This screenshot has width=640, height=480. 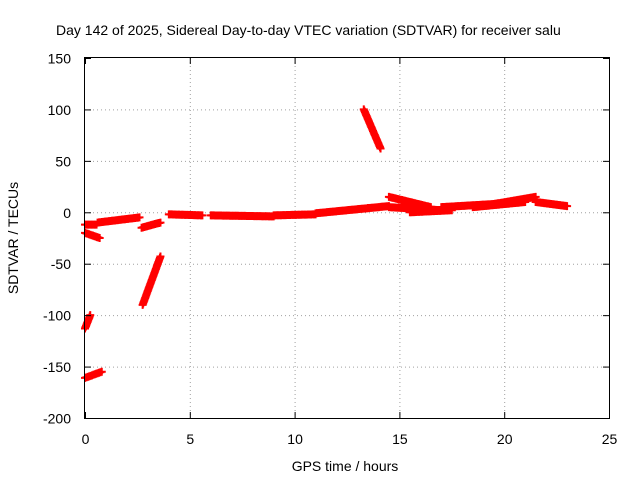 I want to click on y-tick-label: -50, so click(x=61, y=264).